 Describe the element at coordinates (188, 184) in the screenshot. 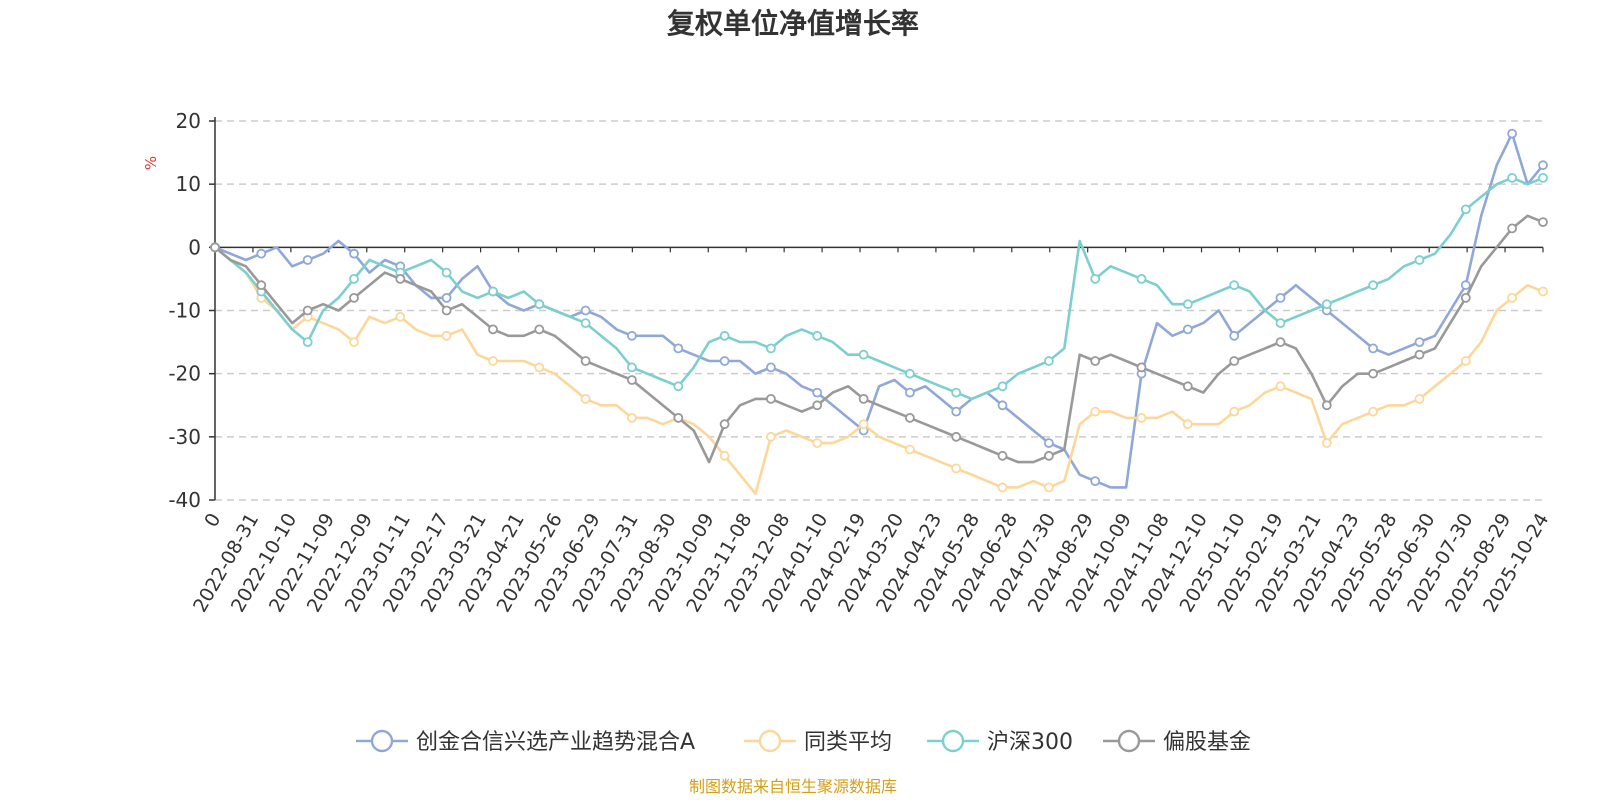

I see `y-tick-label: 10` at that location.